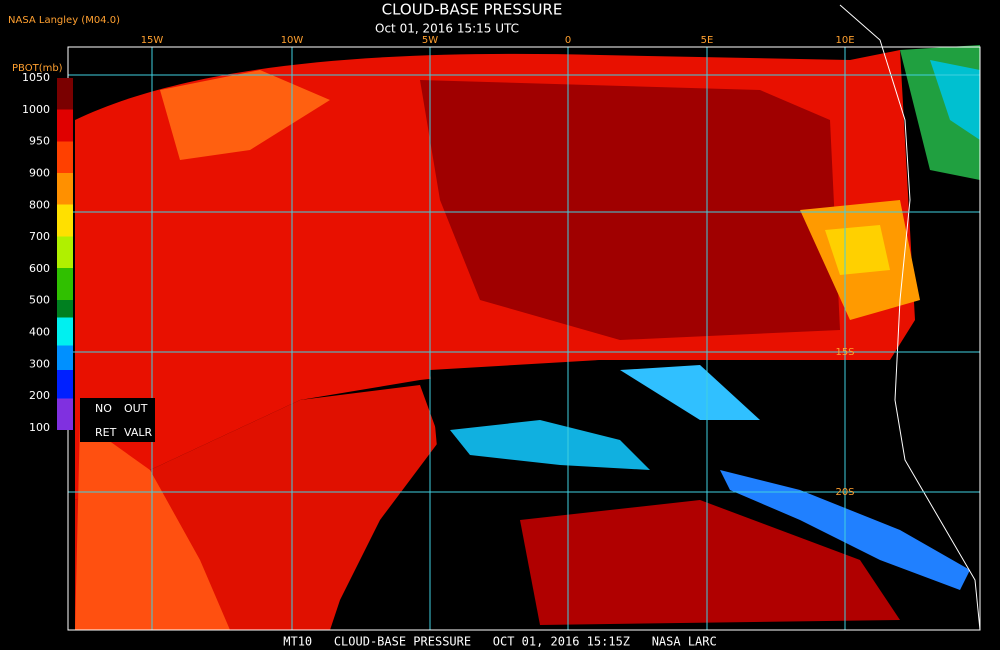 The height and width of the screenshot is (650, 1000). What do you see at coordinates (36, 109) in the screenshot?
I see `legend-label: 1000` at bounding box center [36, 109].